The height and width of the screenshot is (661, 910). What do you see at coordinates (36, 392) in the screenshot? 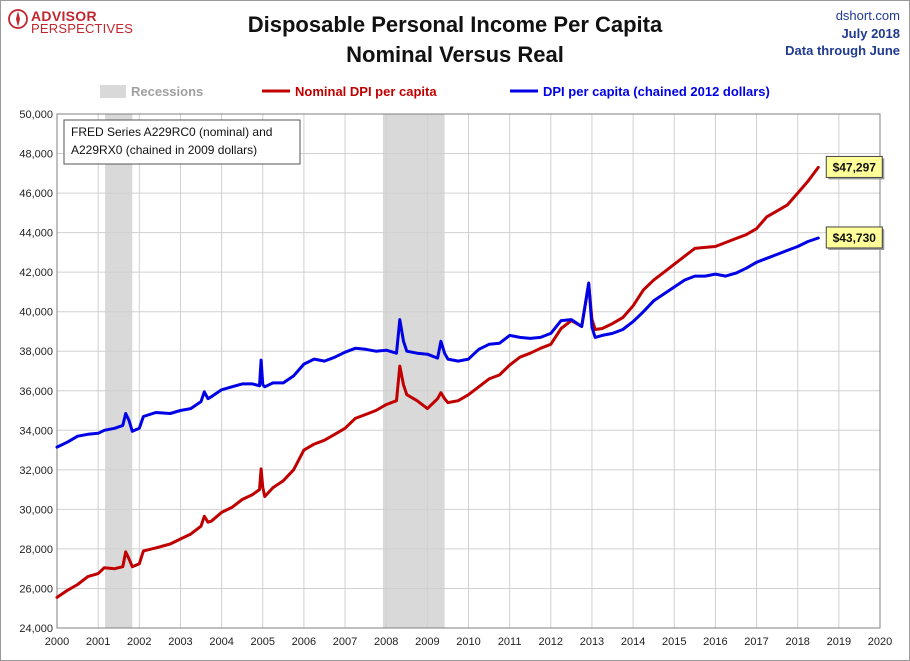
I see `y-tick-label: 36,000` at bounding box center [36, 392].